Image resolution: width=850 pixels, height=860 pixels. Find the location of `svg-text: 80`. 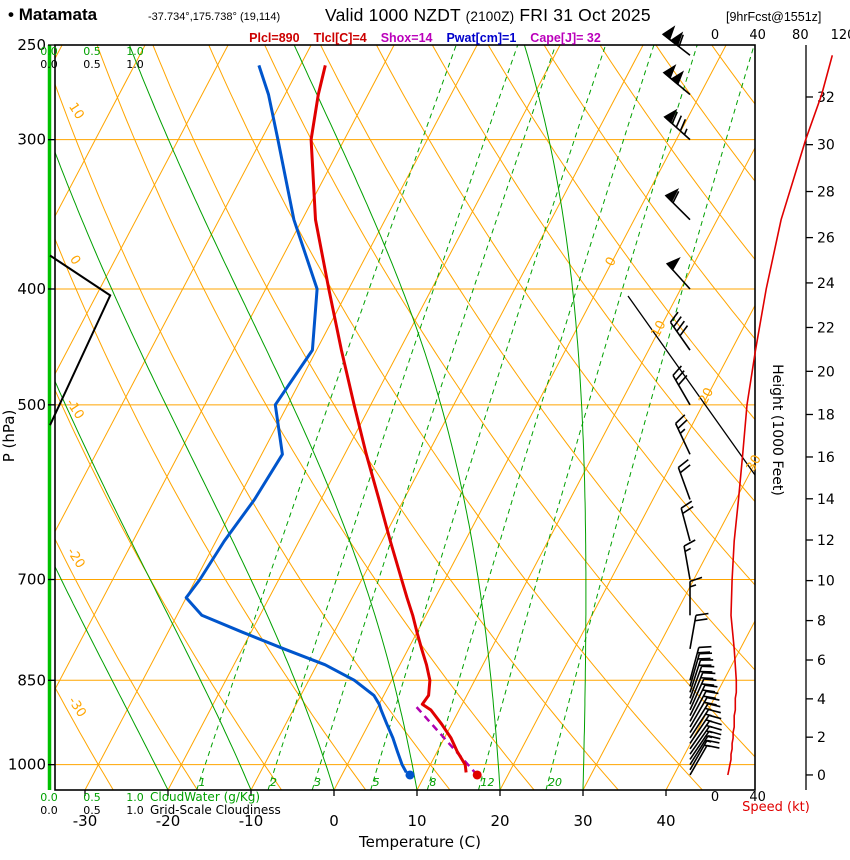

svg-text: 80 is located at coordinates (800, 35).